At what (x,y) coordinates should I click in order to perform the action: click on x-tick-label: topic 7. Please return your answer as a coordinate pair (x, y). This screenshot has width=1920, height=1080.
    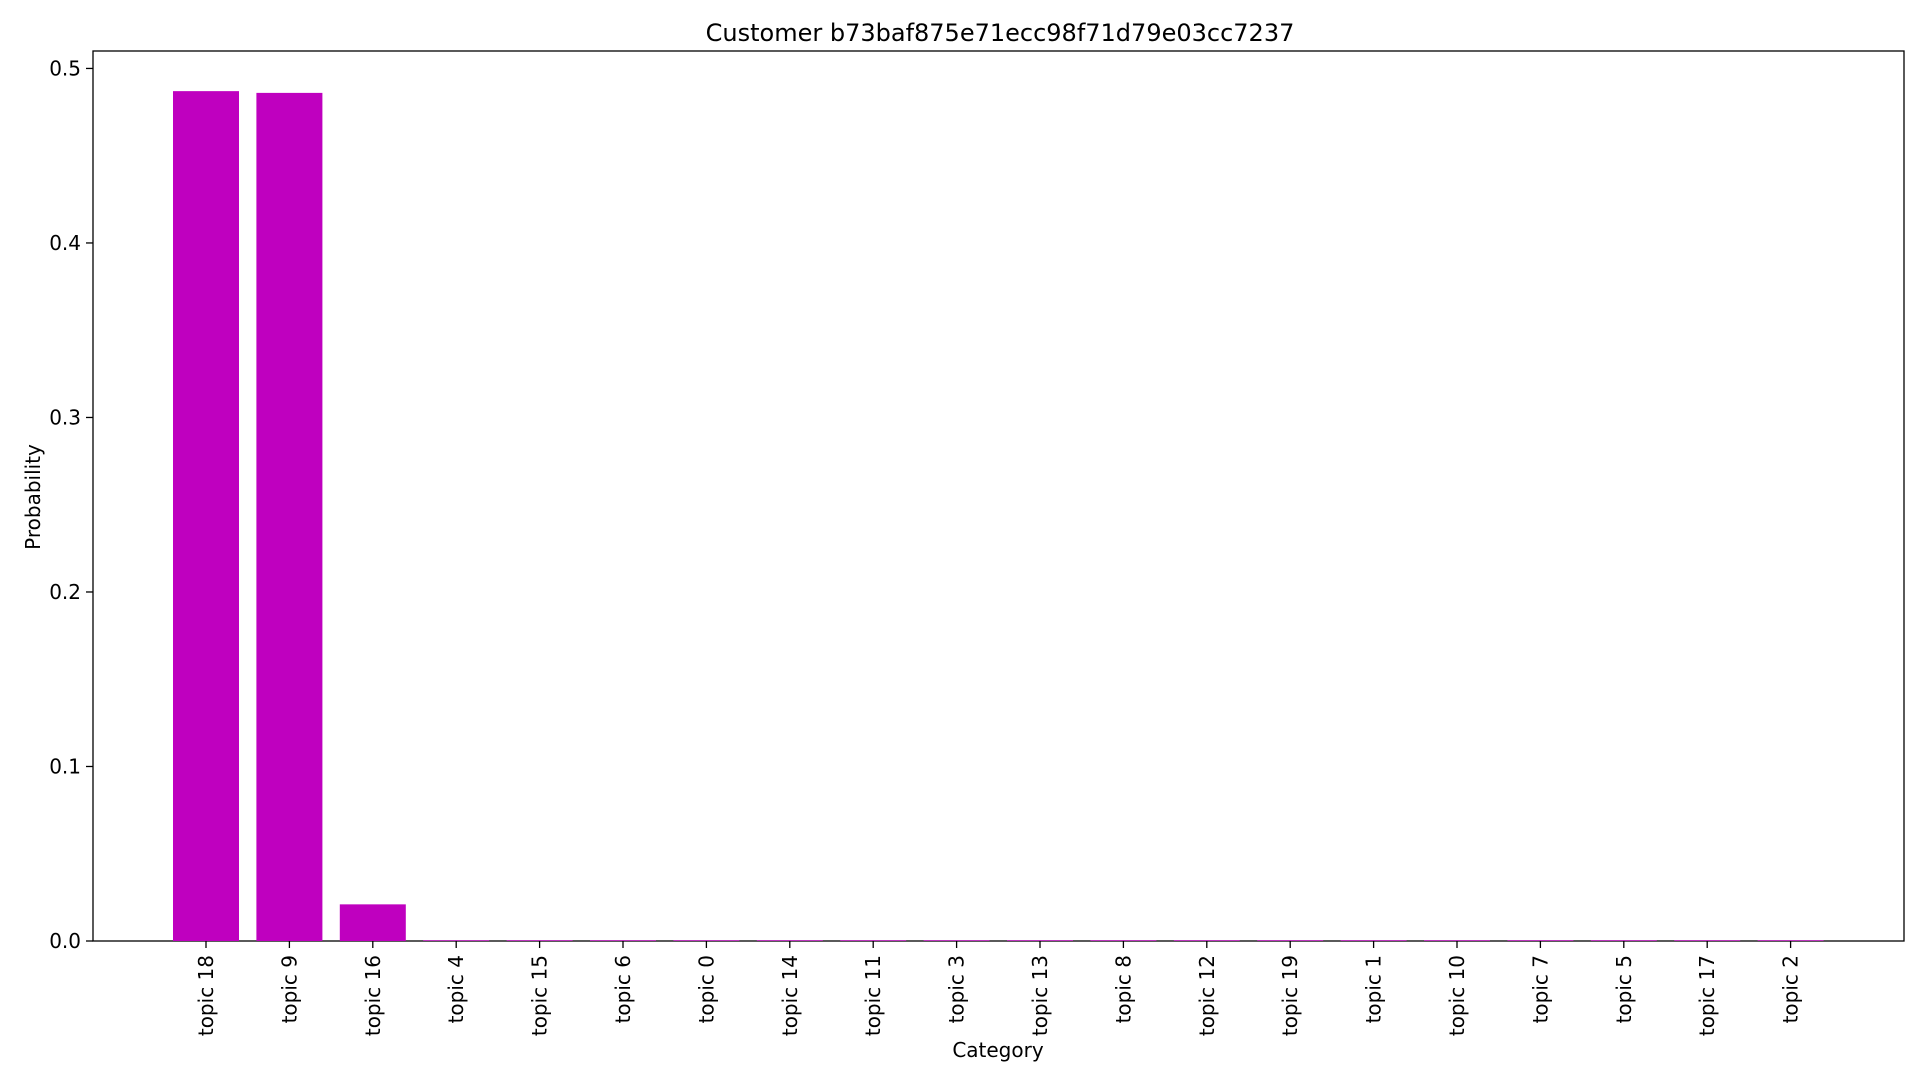
    Looking at the image, I should click on (1540, 989).